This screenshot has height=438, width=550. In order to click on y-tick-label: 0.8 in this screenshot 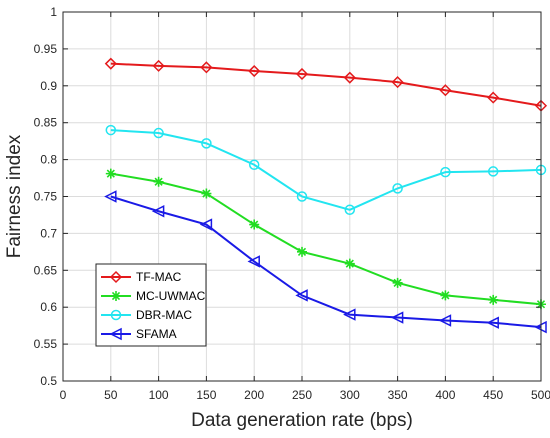, I will do `click(48, 160)`.